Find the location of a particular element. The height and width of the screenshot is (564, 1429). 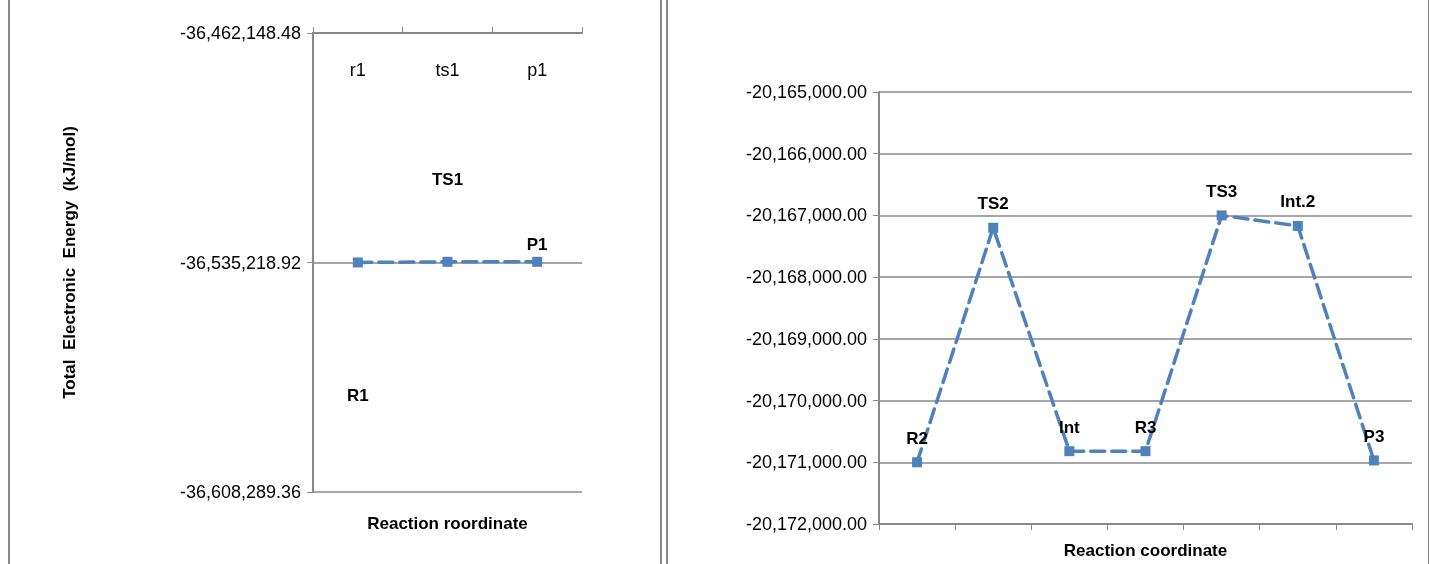

x-axis-title: Reaction roordinate is located at coordinates (447, 523).